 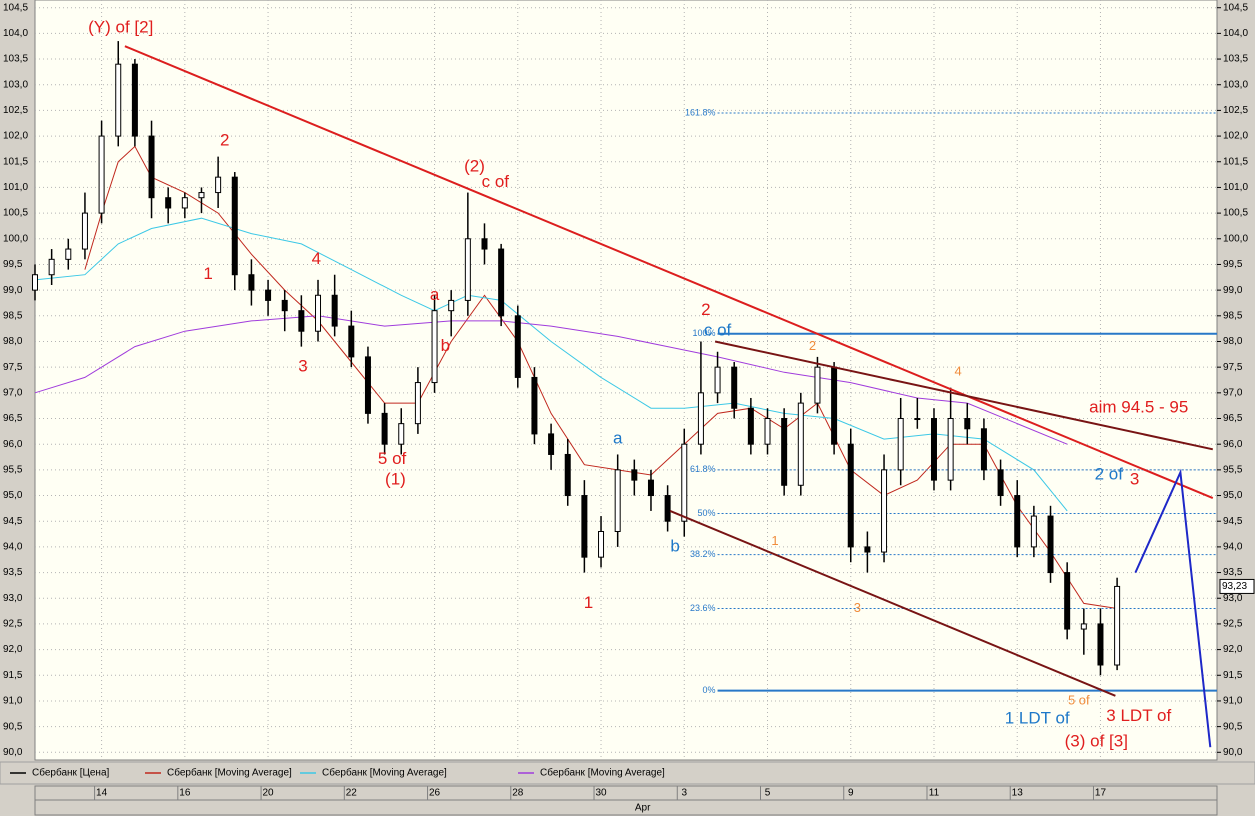 What do you see at coordinates (15, 110) in the screenshot?
I see `y-tick-label: 102,5` at bounding box center [15, 110].